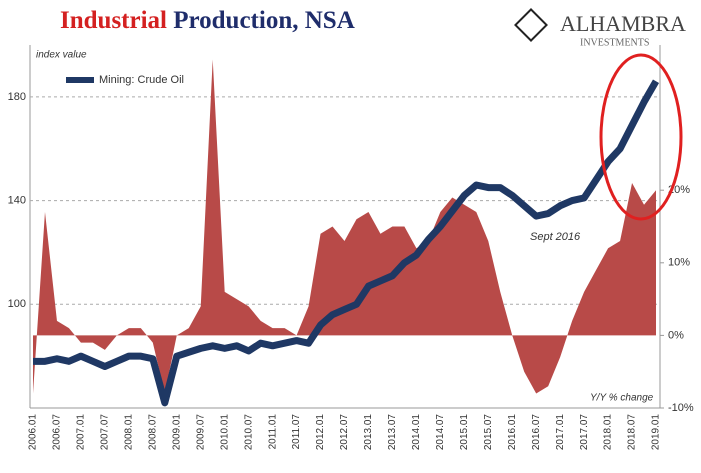  Describe the element at coordinates (622, 398) in the screenshot. I see `y2-axis-title: Y/Y % change` at that location.